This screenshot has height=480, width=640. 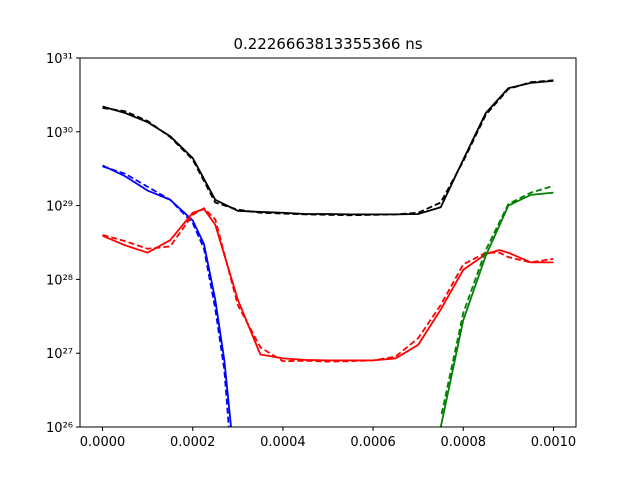 What do you see at coordinates (103, 442) in the screenshot?
I see `x-tick-label: 0.0000` at bounding box center [103, 442].